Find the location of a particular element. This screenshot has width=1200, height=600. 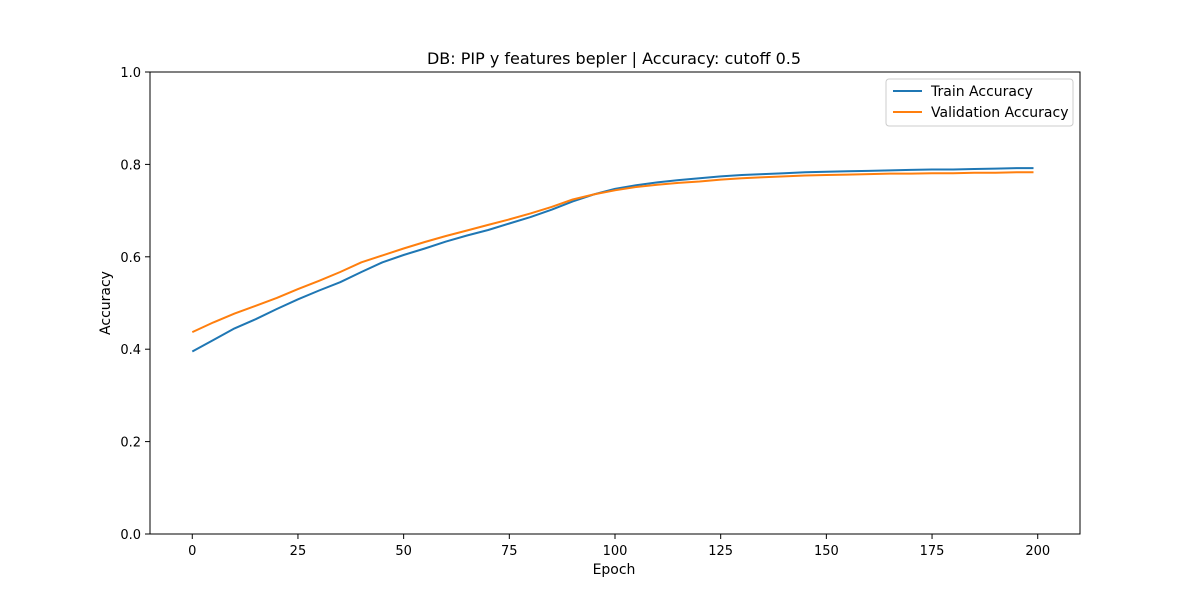

legend-box is located at coordinates (979, 102).